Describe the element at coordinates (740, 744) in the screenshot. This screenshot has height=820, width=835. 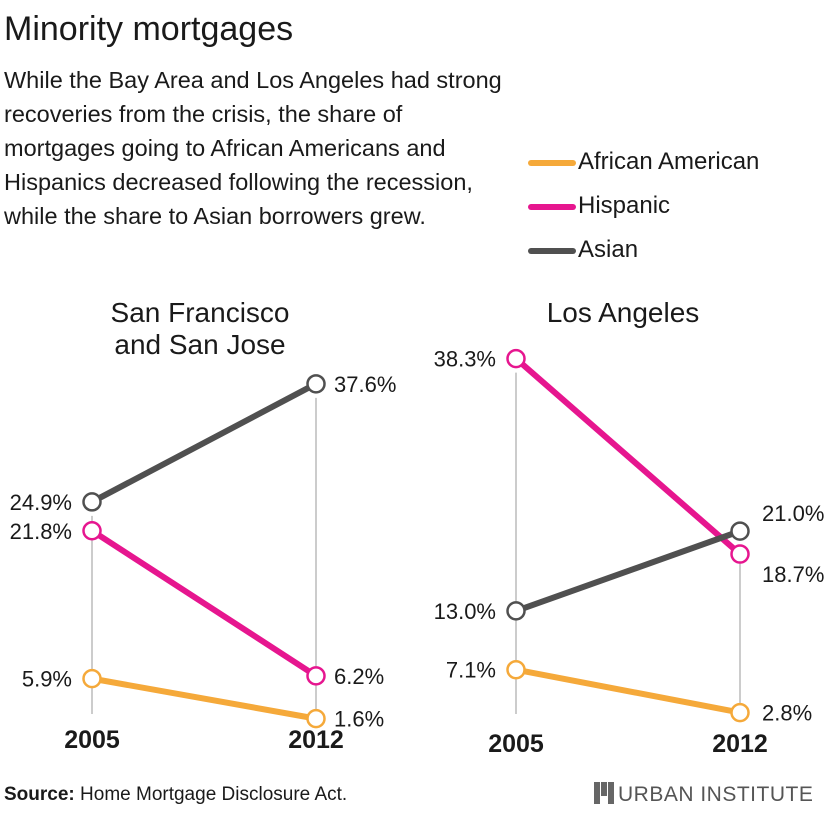
I see `panel-2-year-label: 2012` at that location.